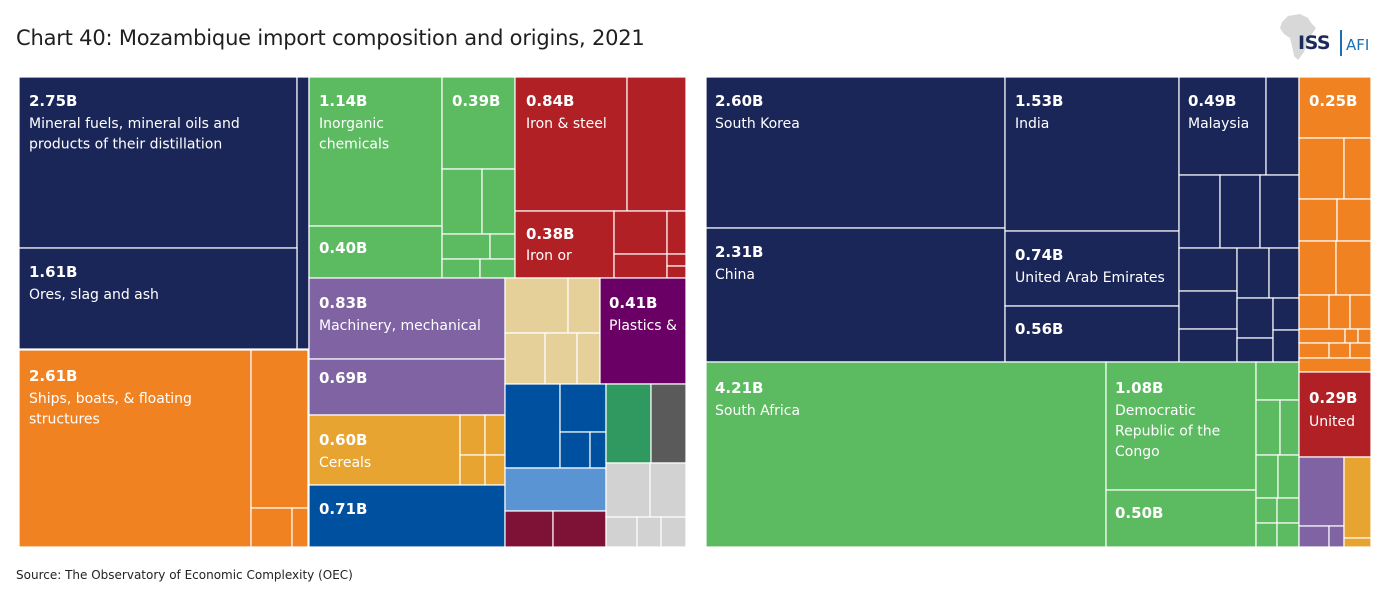 The height and width of the screenshot is (600, 1389). Describe the element at coordinates (571, 144) in the screenshot. I see `tile-iron-steel` at that location.